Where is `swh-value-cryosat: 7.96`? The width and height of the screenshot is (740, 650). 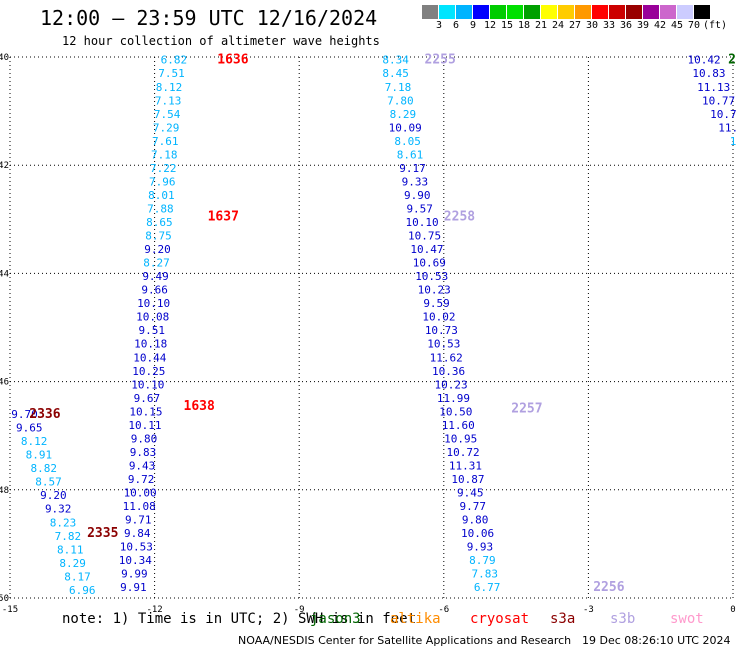
swh-value-cryosat: 7.96 is located at coordinates (162, 181).